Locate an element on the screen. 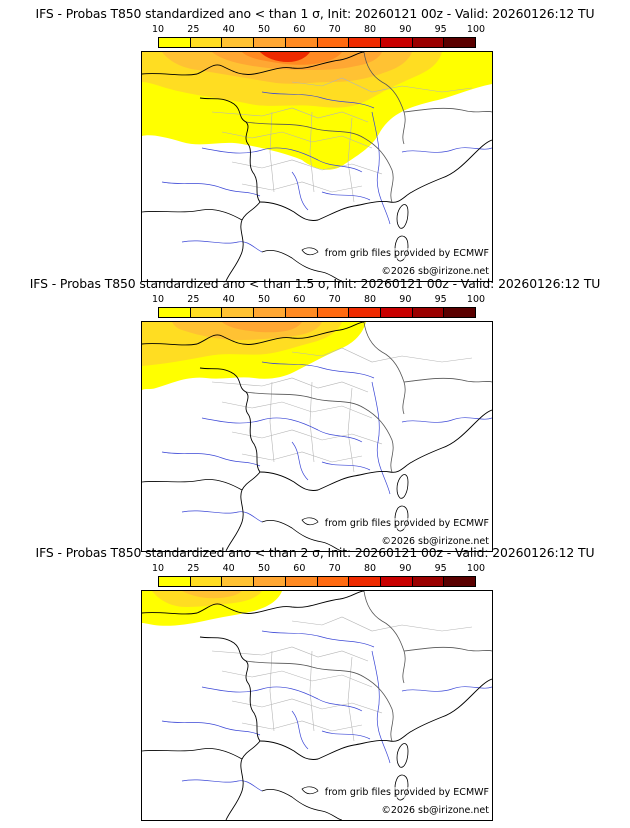  colorbar-ticks: 10 25 40 50 60 70 80 90 95 100 is located at coordinates (318, 569).